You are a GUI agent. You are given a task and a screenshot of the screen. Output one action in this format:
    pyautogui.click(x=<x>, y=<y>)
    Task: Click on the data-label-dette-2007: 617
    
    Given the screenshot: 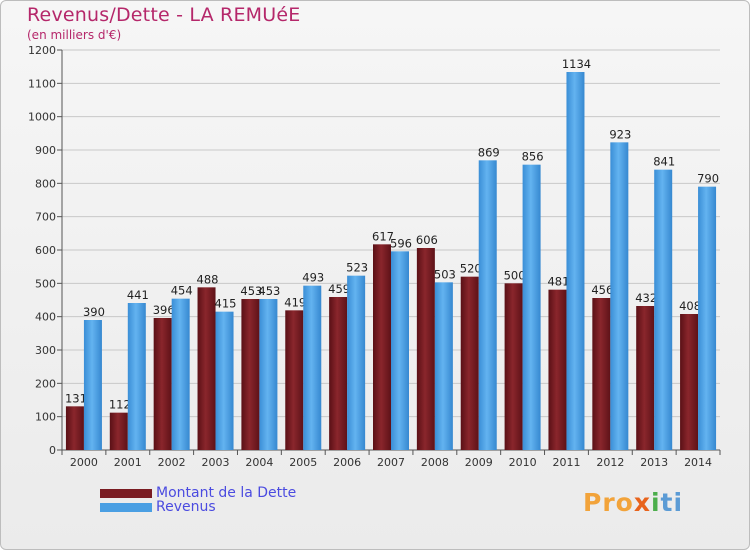 What is the action you would take?
    pyautogui.click(x=383, y=236)
    